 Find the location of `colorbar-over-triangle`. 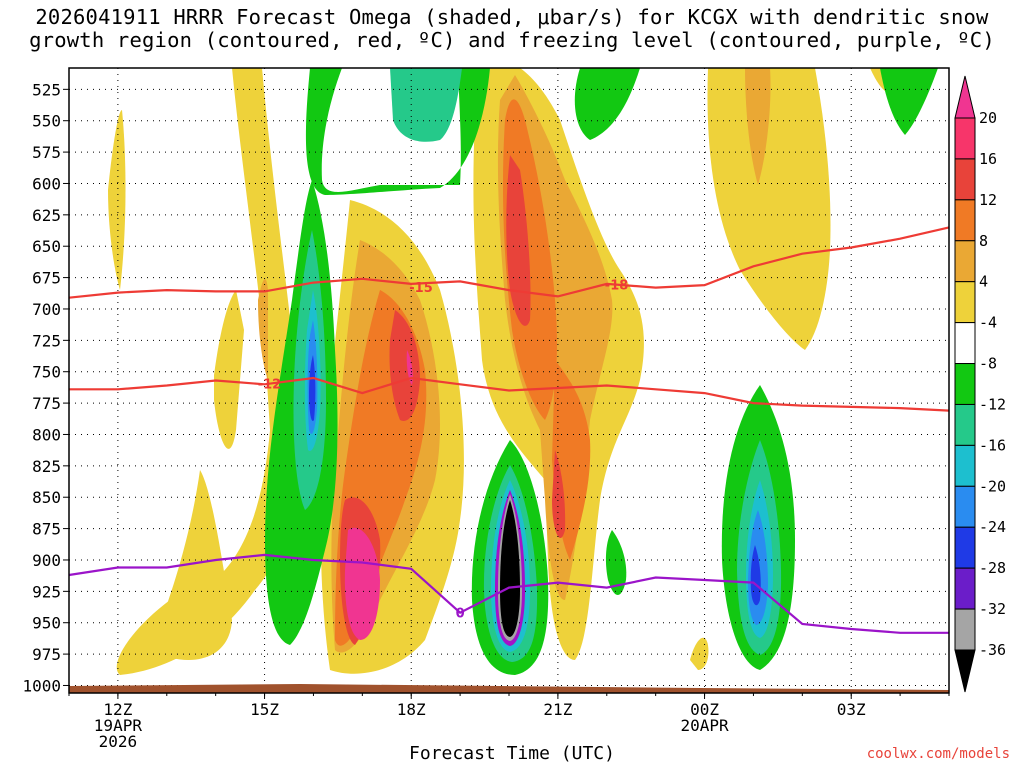

colorbar-over-triangle is located at coordinates (965, 97).